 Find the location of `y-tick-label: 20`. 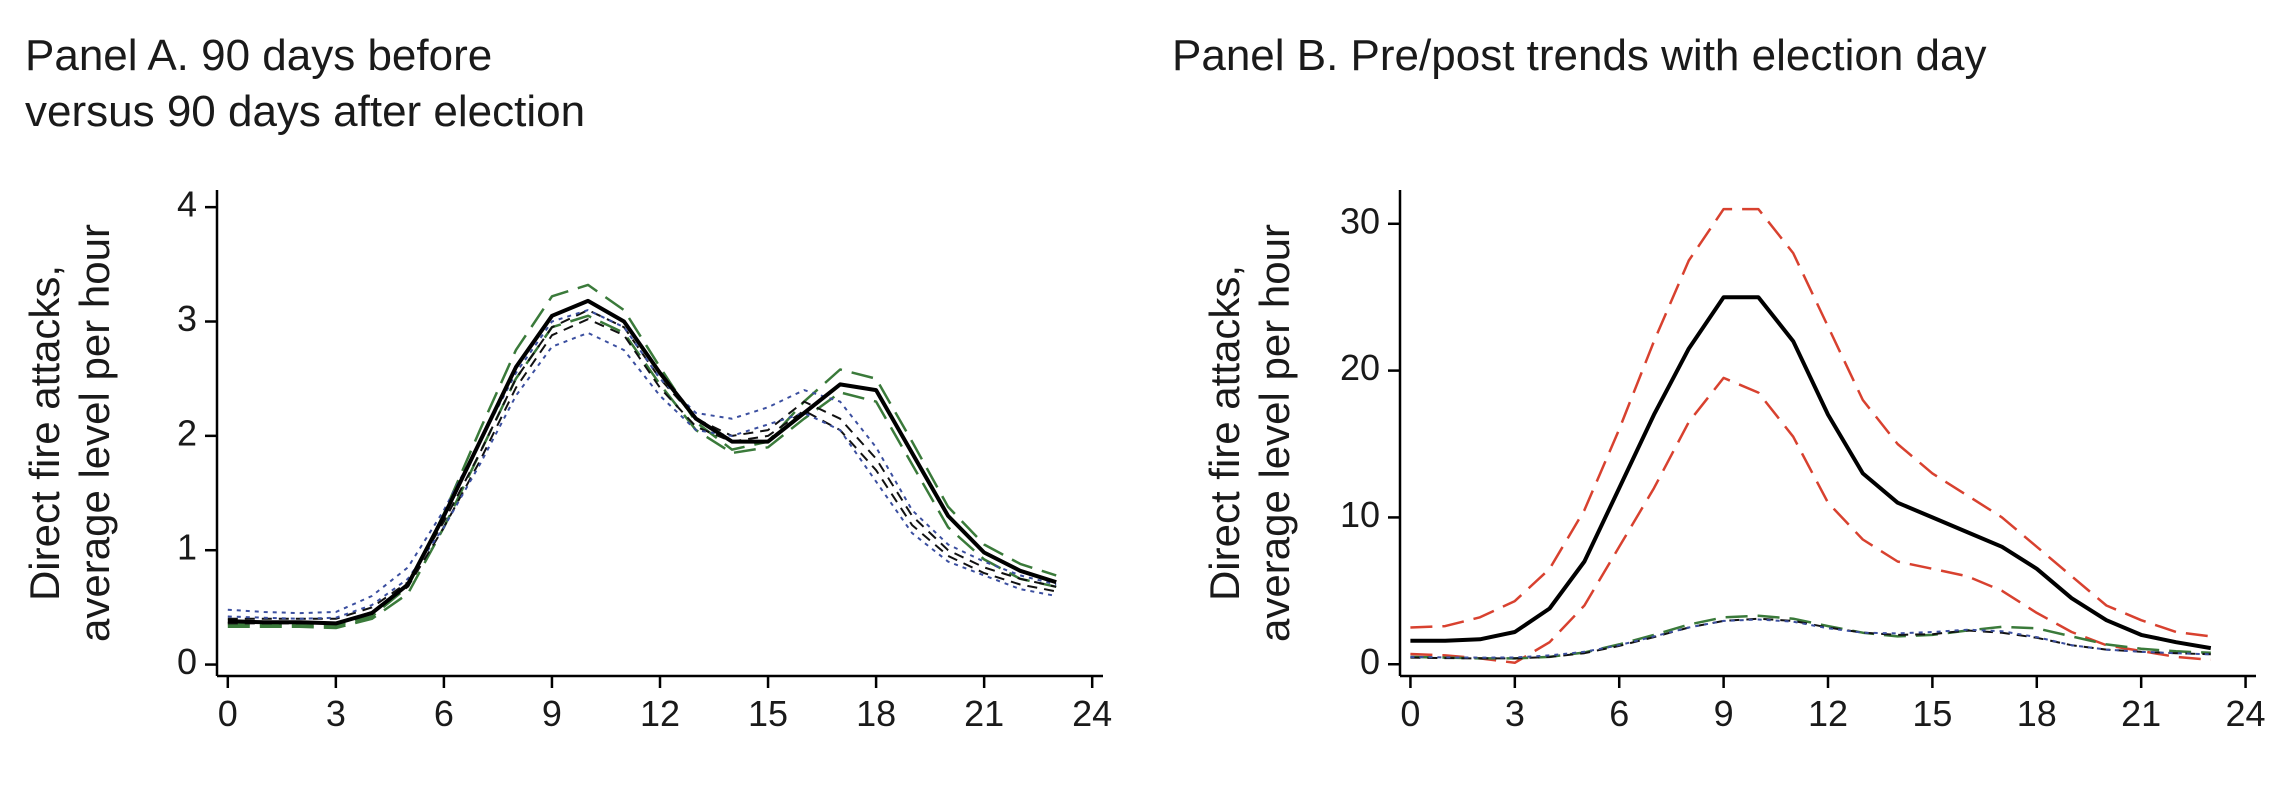

y-tick-label: 20 is located at coordinates (1360, 367).